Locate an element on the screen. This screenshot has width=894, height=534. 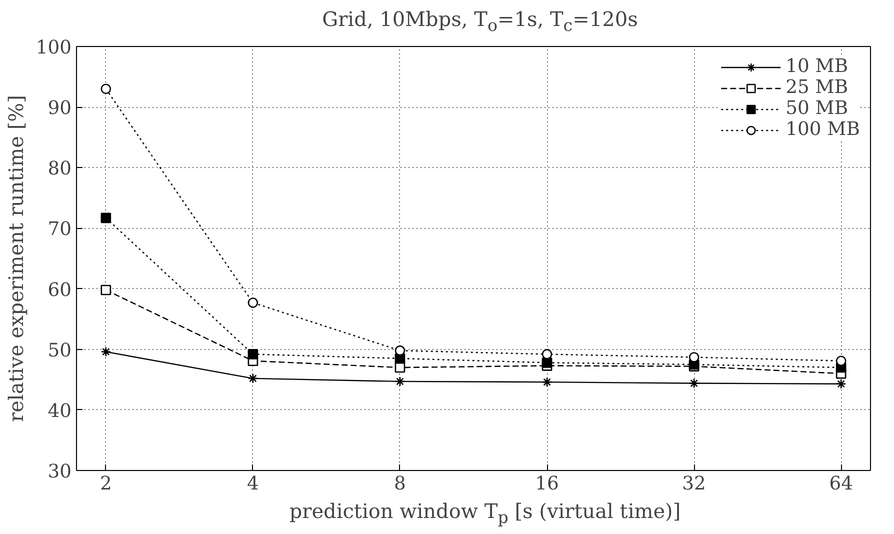
legend-label: 25 MB is located at coordinates (817, 87).